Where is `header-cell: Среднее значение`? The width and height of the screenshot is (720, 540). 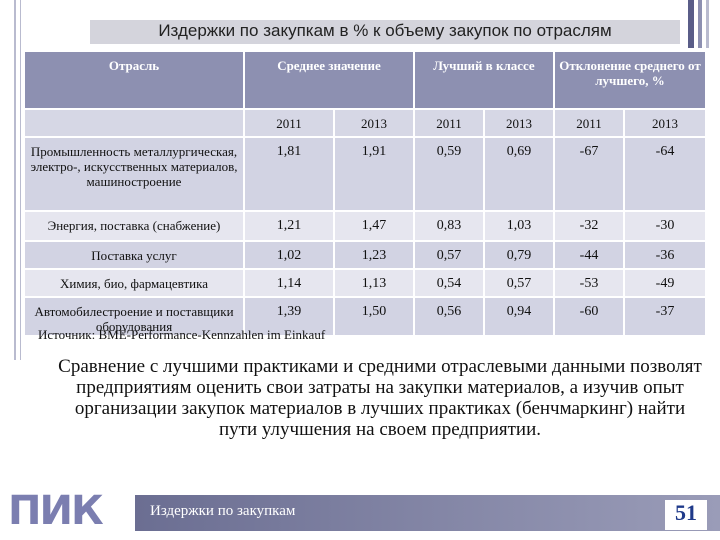 header-cell: Среднее значение is located at coordinates (330, 81).